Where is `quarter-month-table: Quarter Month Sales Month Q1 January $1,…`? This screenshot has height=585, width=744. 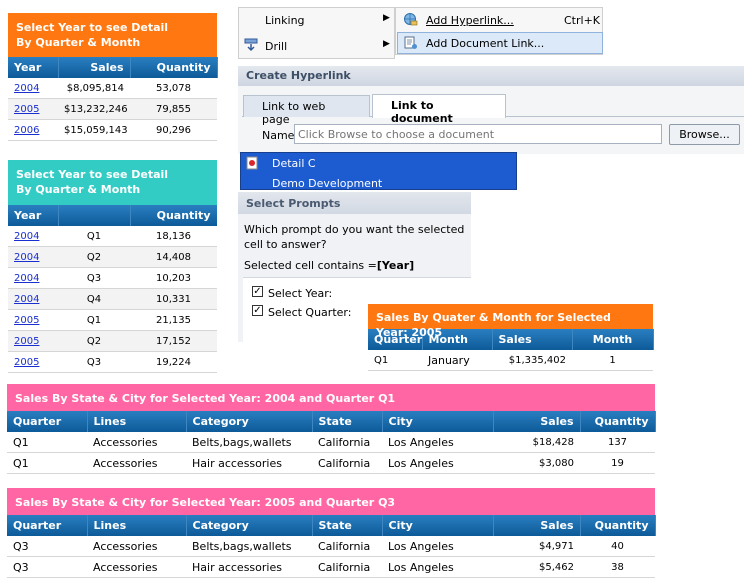 quarter-month-table: Quarter Month Sales Month Q1 January $1,… is located at coordinates (511, 350).